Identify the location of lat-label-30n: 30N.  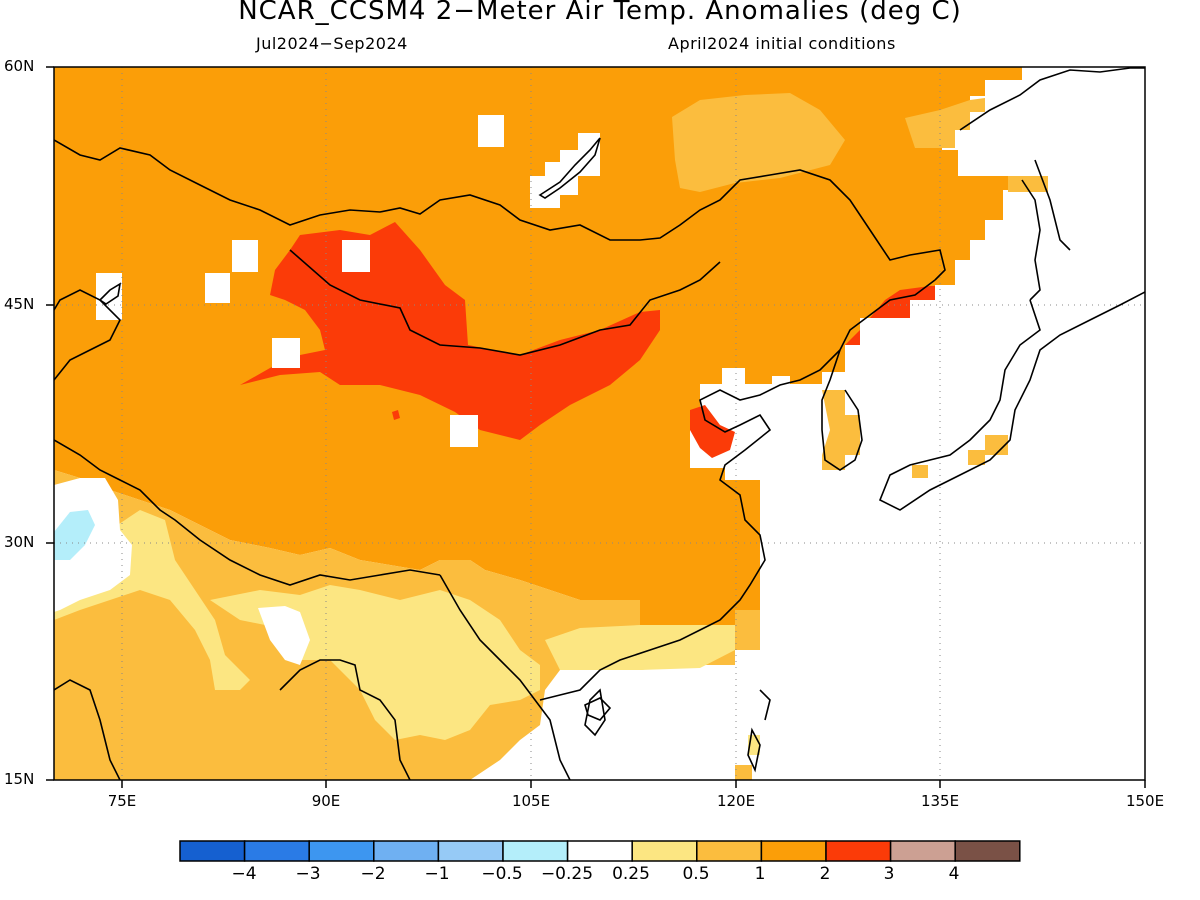
(19, 542).